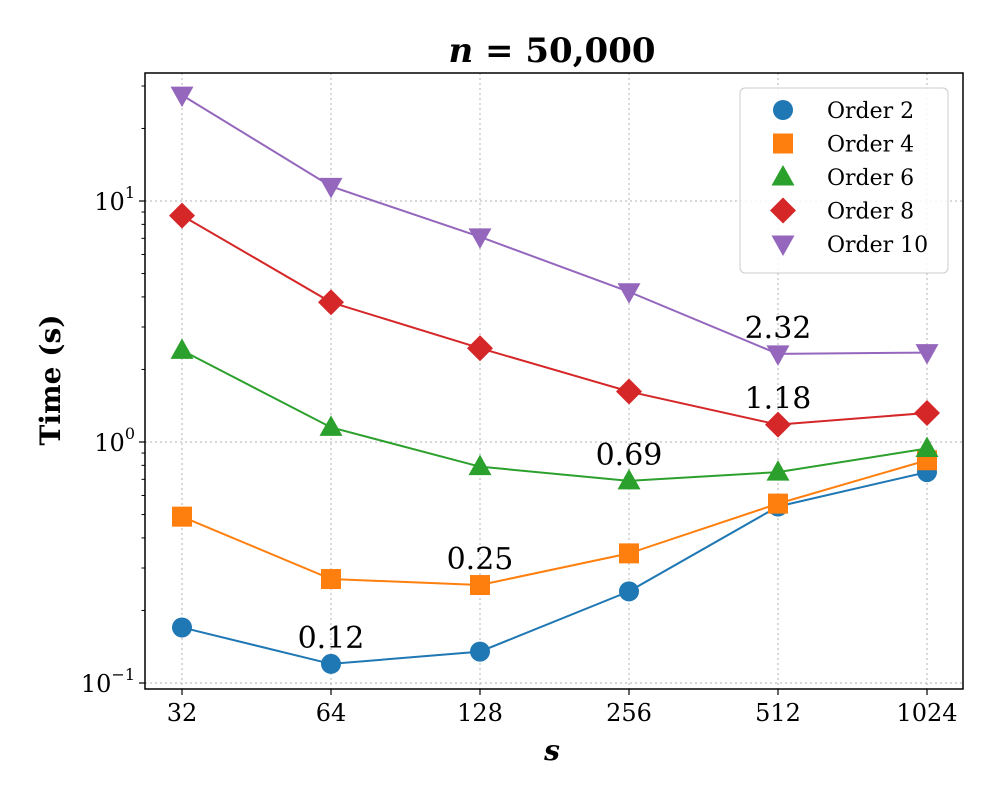 This screenshot has height=800, width=1000. Describe the element at coordinates (778, 713) in the screenshot. I see `x-tick-label: 512` at that location.